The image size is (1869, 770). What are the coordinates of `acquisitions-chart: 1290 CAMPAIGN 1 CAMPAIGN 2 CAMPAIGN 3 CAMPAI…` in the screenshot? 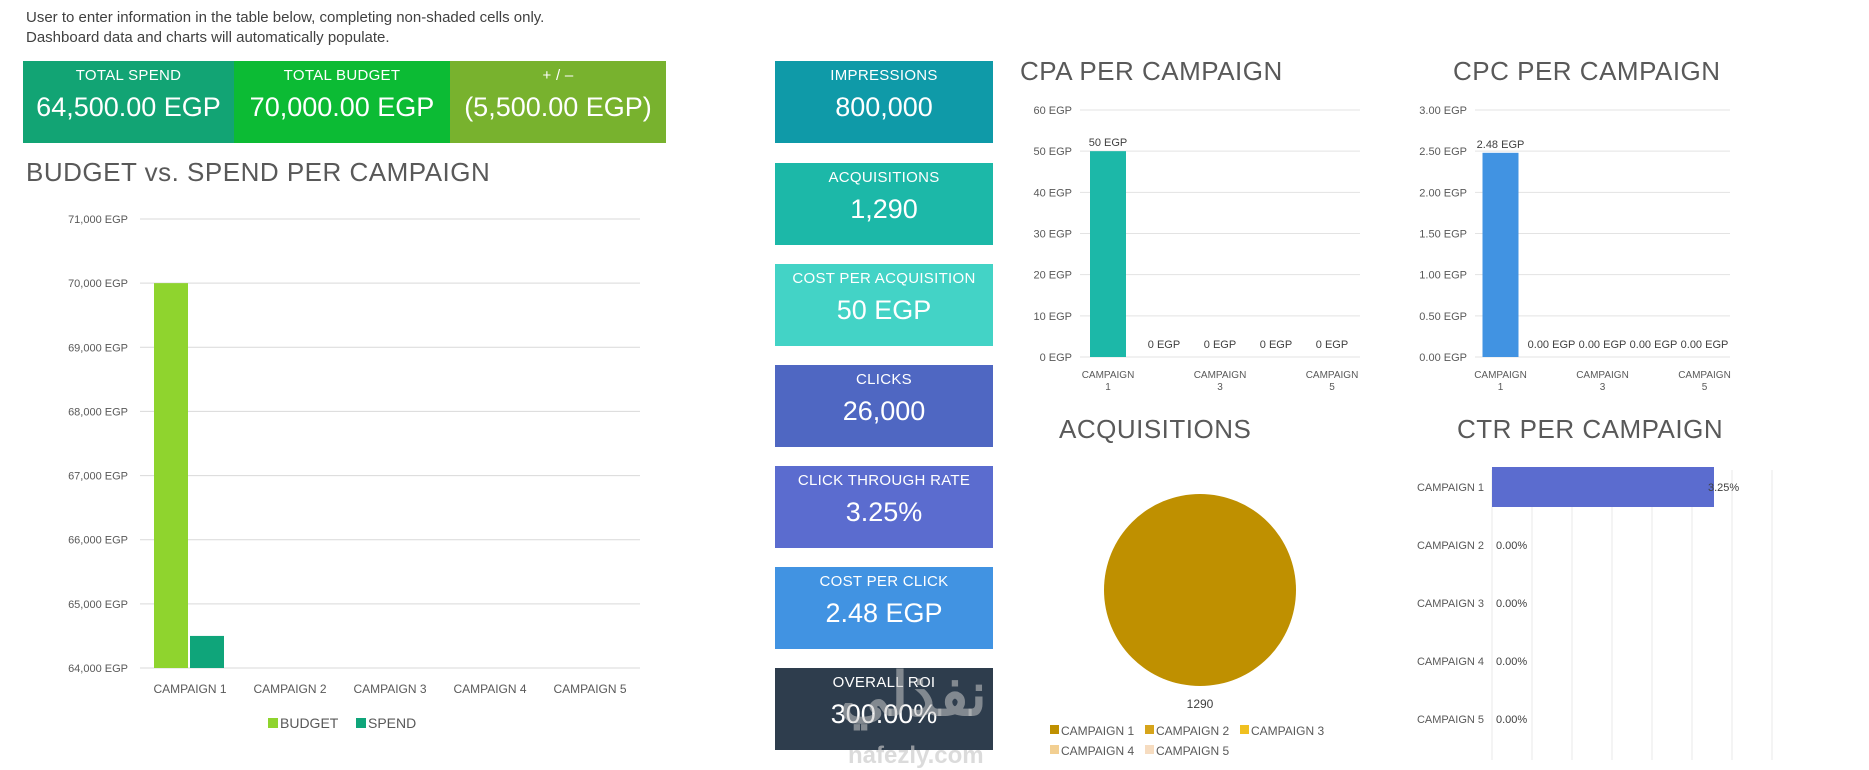 It's located at (1187, 626).